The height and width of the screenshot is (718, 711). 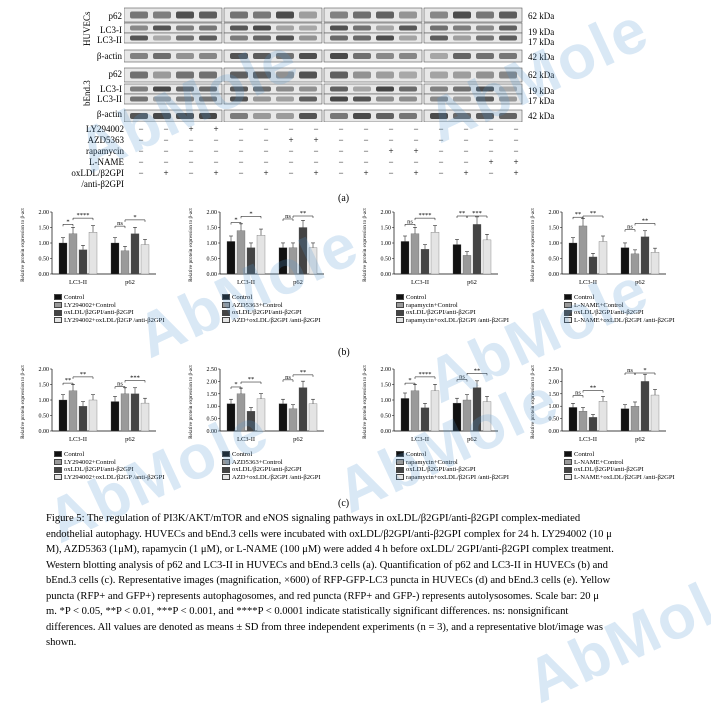 I want to click on legend-label: AZD+oxLDL/β2GPI /anti-β2GPI, so click(x=276, y=320).